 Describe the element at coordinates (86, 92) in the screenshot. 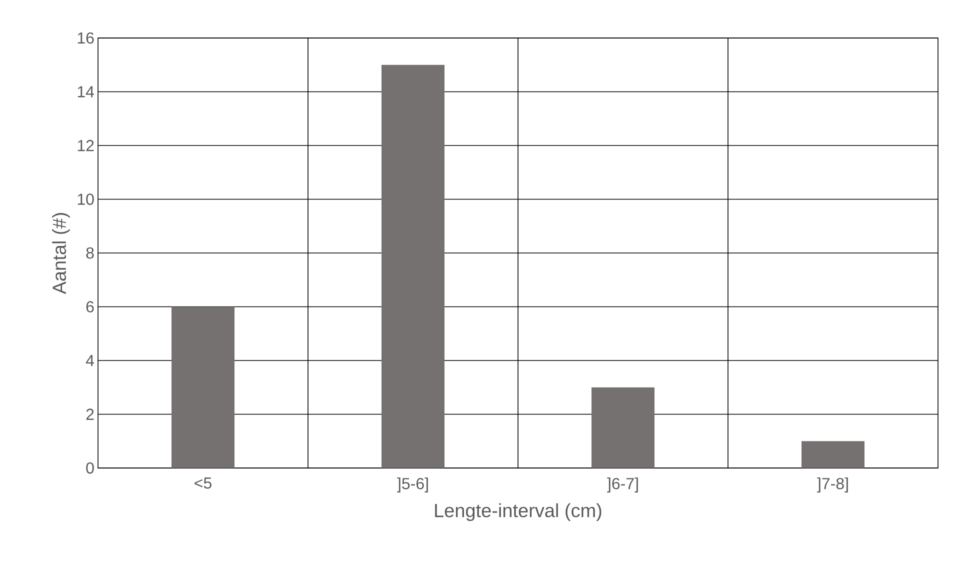

I see `y-tick-label: 14` at that location.